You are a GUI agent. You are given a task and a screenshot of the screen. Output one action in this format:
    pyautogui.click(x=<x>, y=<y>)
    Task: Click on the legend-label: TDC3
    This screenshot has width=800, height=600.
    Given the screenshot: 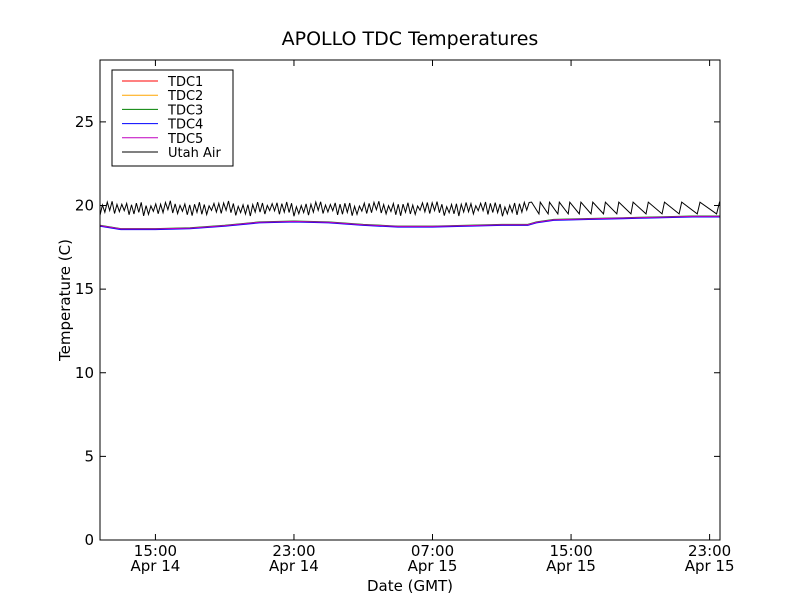 What is the action you would take?
    pyautogui.click(x=185, y=110)
    